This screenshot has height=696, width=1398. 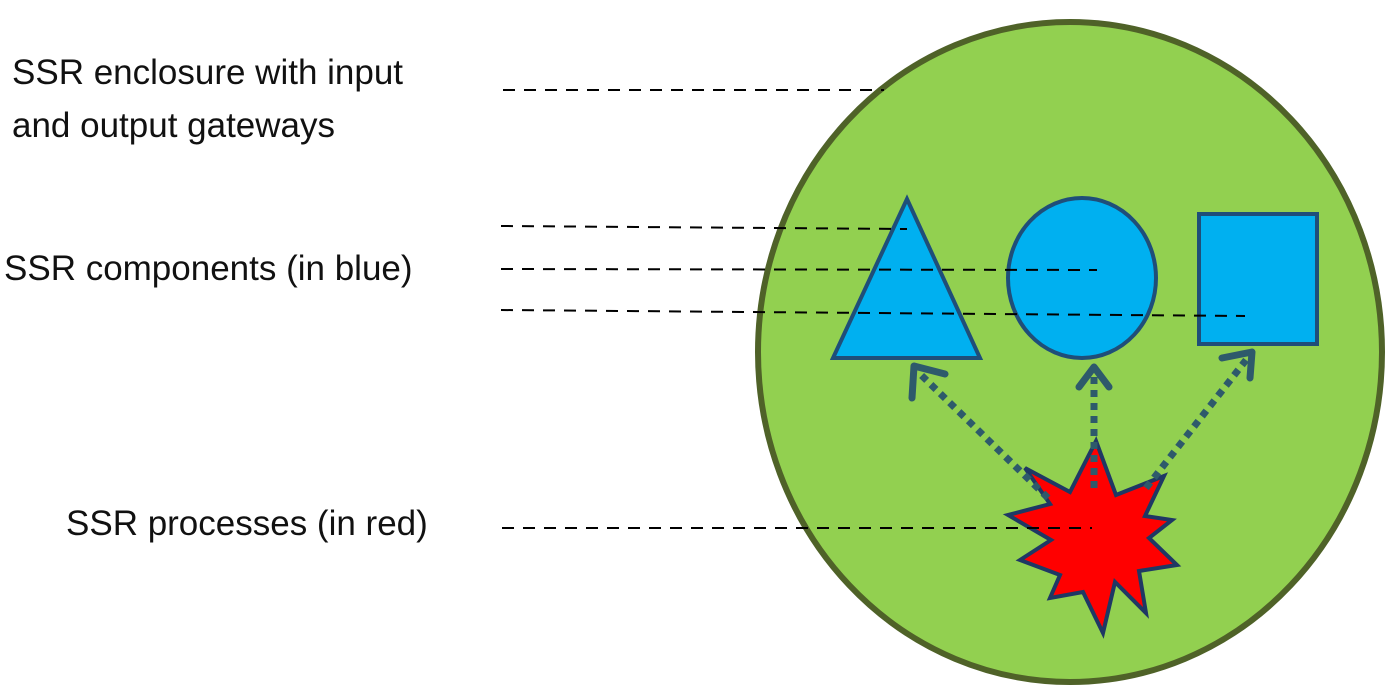 I want to click on processes-label: SSR processes (in red), so click(x=247, y=523).